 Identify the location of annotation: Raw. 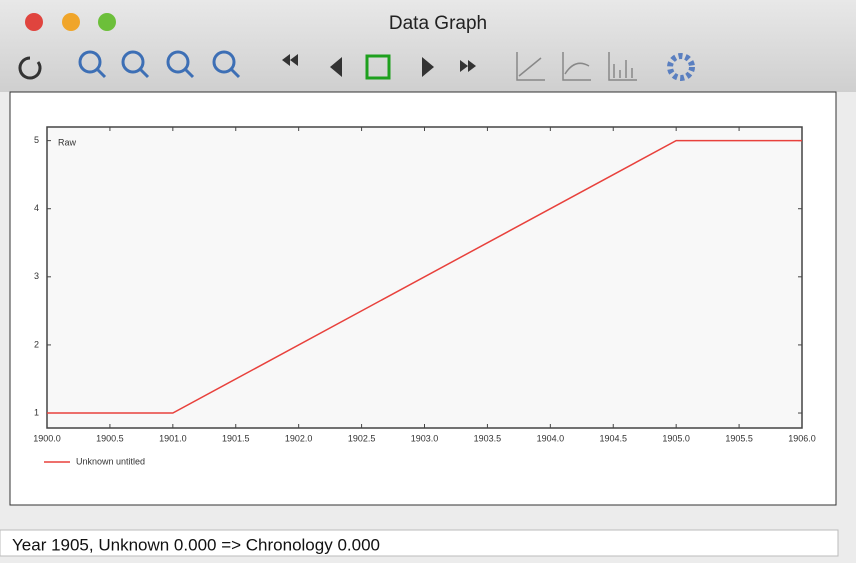
(67, 142).